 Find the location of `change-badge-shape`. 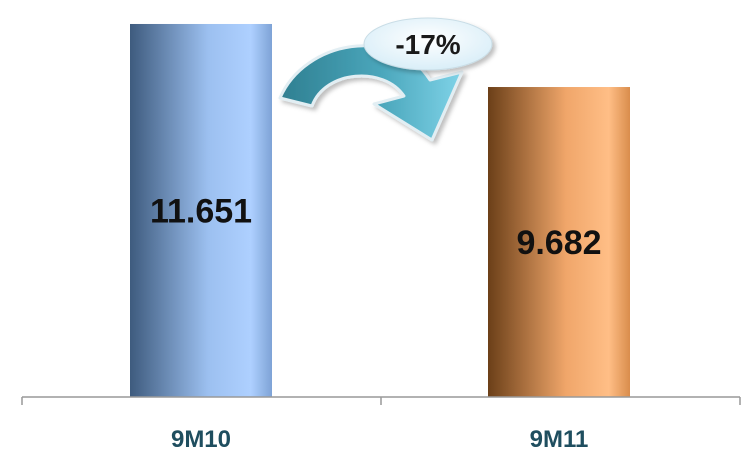

change-badge-shape is located at coordinates (428, 44).